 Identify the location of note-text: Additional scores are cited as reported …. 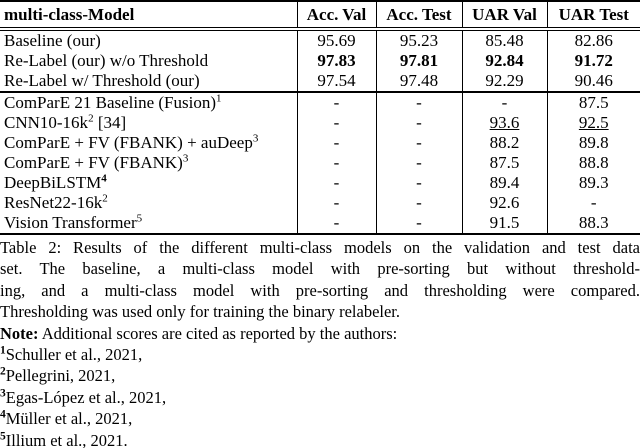
(218, 333).